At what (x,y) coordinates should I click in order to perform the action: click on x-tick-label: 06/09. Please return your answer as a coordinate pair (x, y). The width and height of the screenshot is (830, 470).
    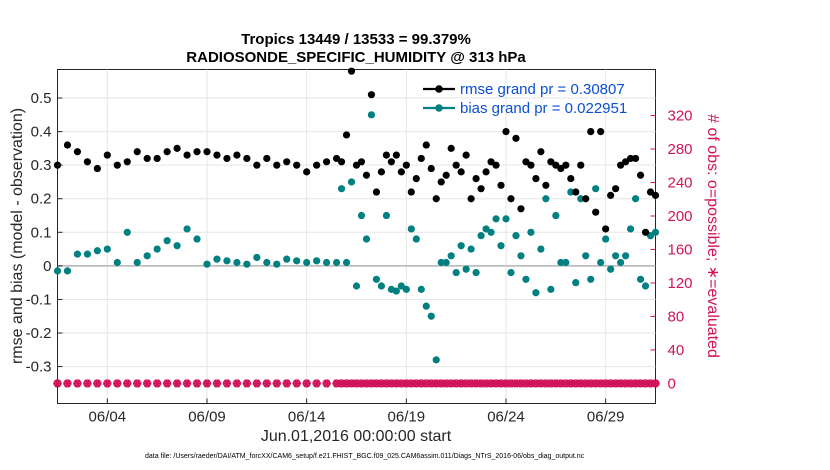
    Looking at the image, I should click on (207, 417).